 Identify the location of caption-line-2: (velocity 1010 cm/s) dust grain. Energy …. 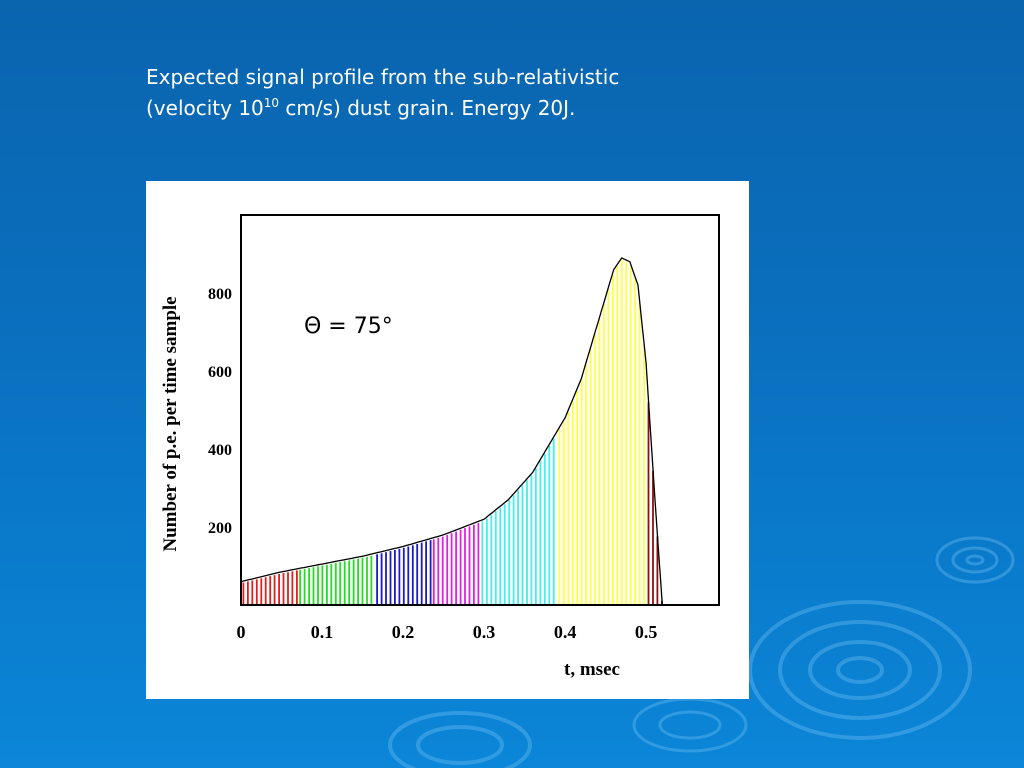
(476, 108).